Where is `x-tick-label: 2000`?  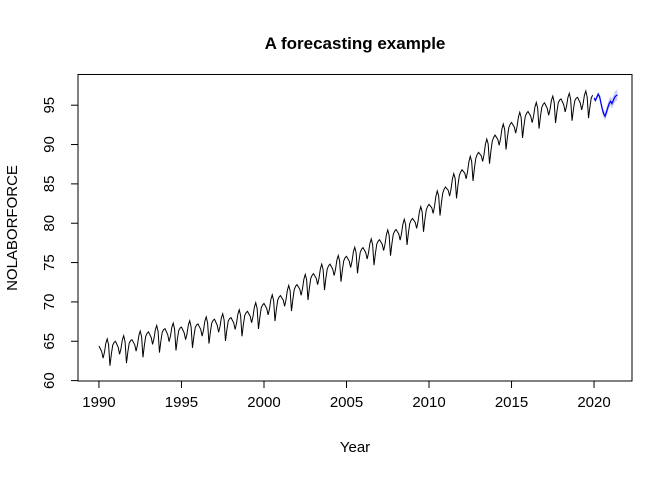
x-tick-label: 2000 is located at coordinates (263, 402).